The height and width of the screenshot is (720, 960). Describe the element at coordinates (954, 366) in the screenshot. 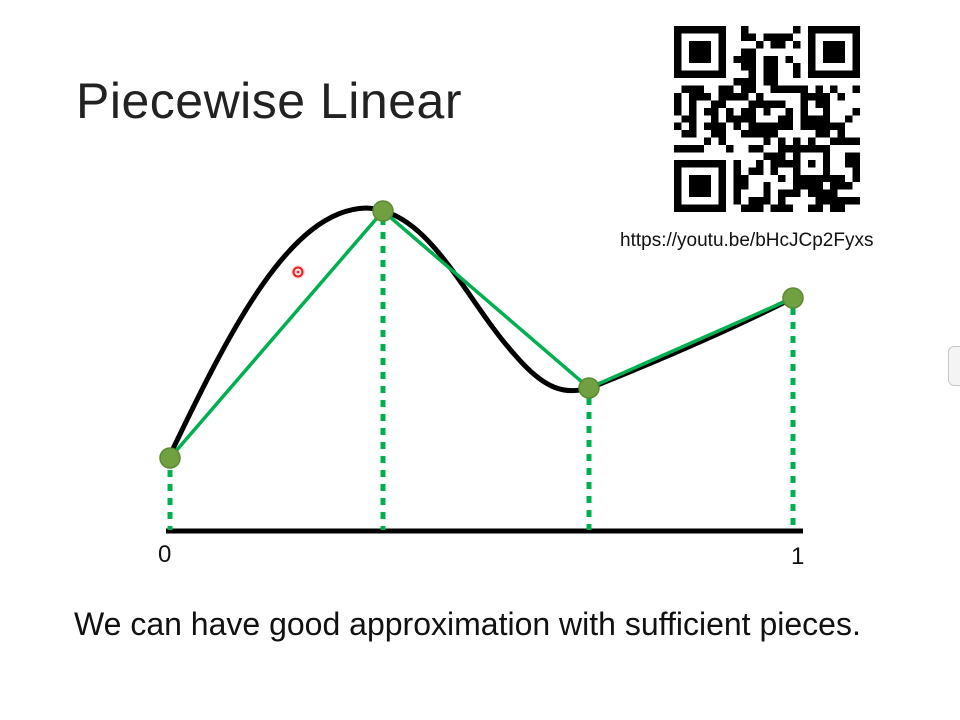

I see `side-panel-tab` at that location.